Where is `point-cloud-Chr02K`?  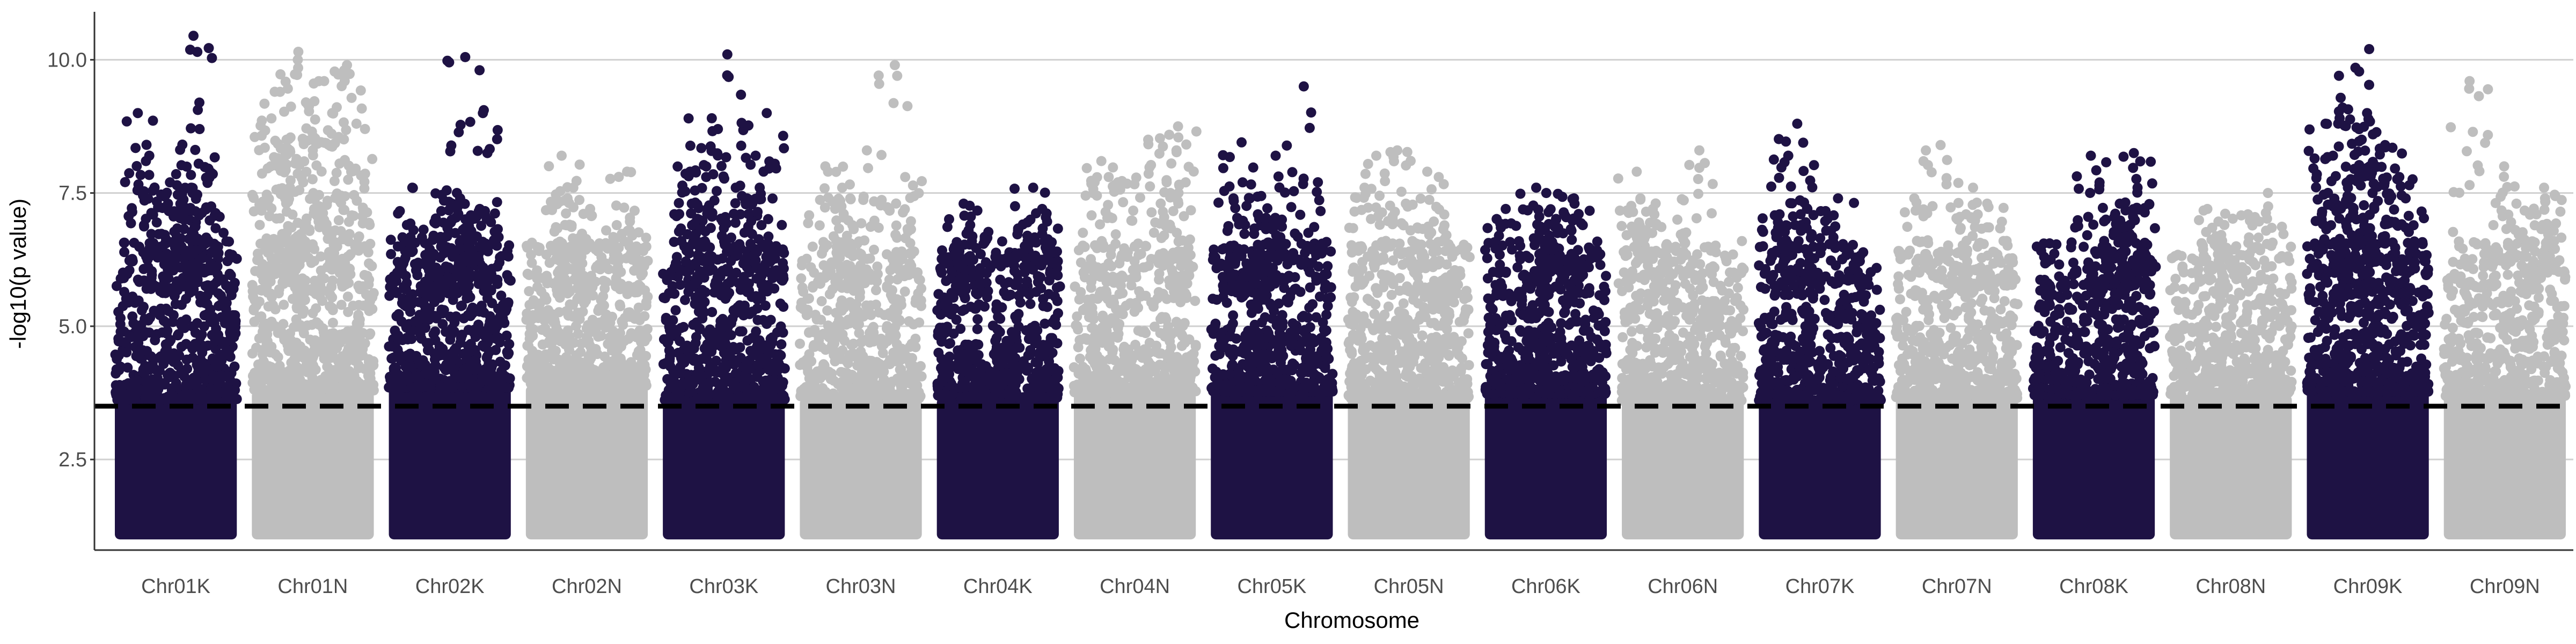
point-cloud-Chr02K is located at coordinates (450, 463).